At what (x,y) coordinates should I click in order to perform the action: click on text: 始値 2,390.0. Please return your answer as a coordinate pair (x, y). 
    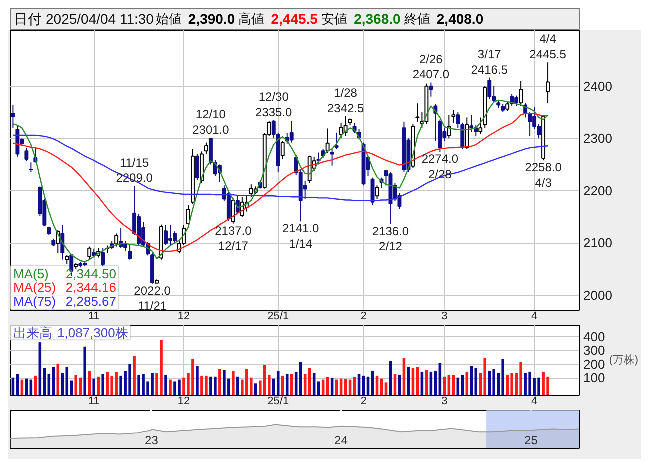
    Looking at the image, I should click on (196, 19).